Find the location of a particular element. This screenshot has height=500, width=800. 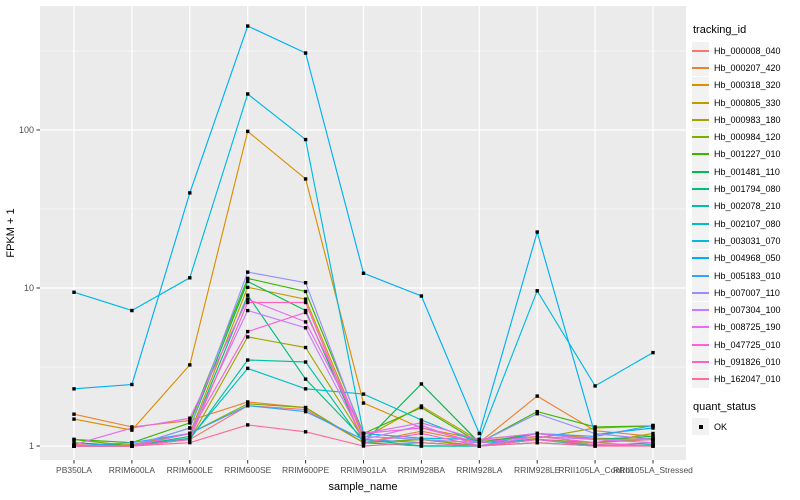

legend-item-Hb_162047_010: Hb_162047_010 is located at coordinates (745, 379).